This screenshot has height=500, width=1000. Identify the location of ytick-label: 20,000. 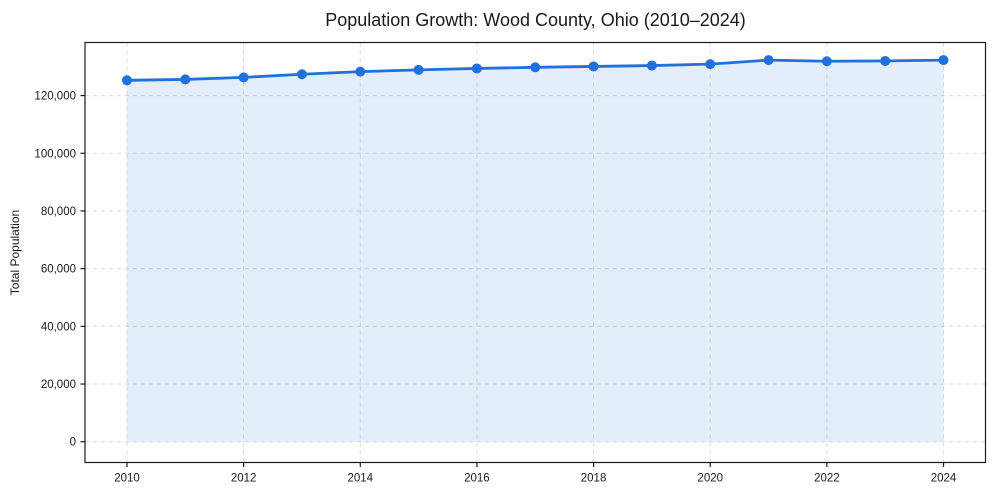
(58, 385).